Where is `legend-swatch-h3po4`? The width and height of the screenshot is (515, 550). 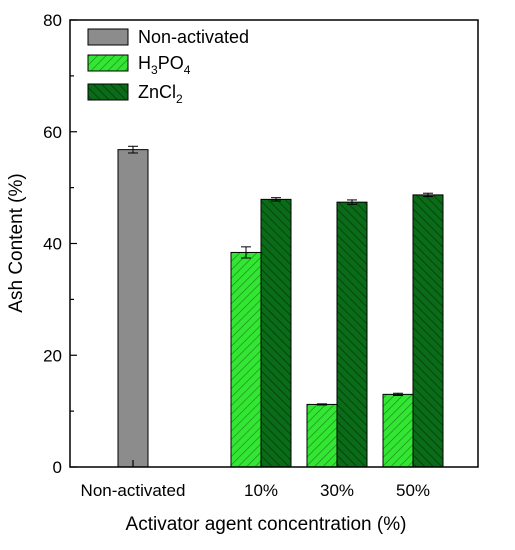 legend-swatch-h3po4 is located at coordinates (108, 63).